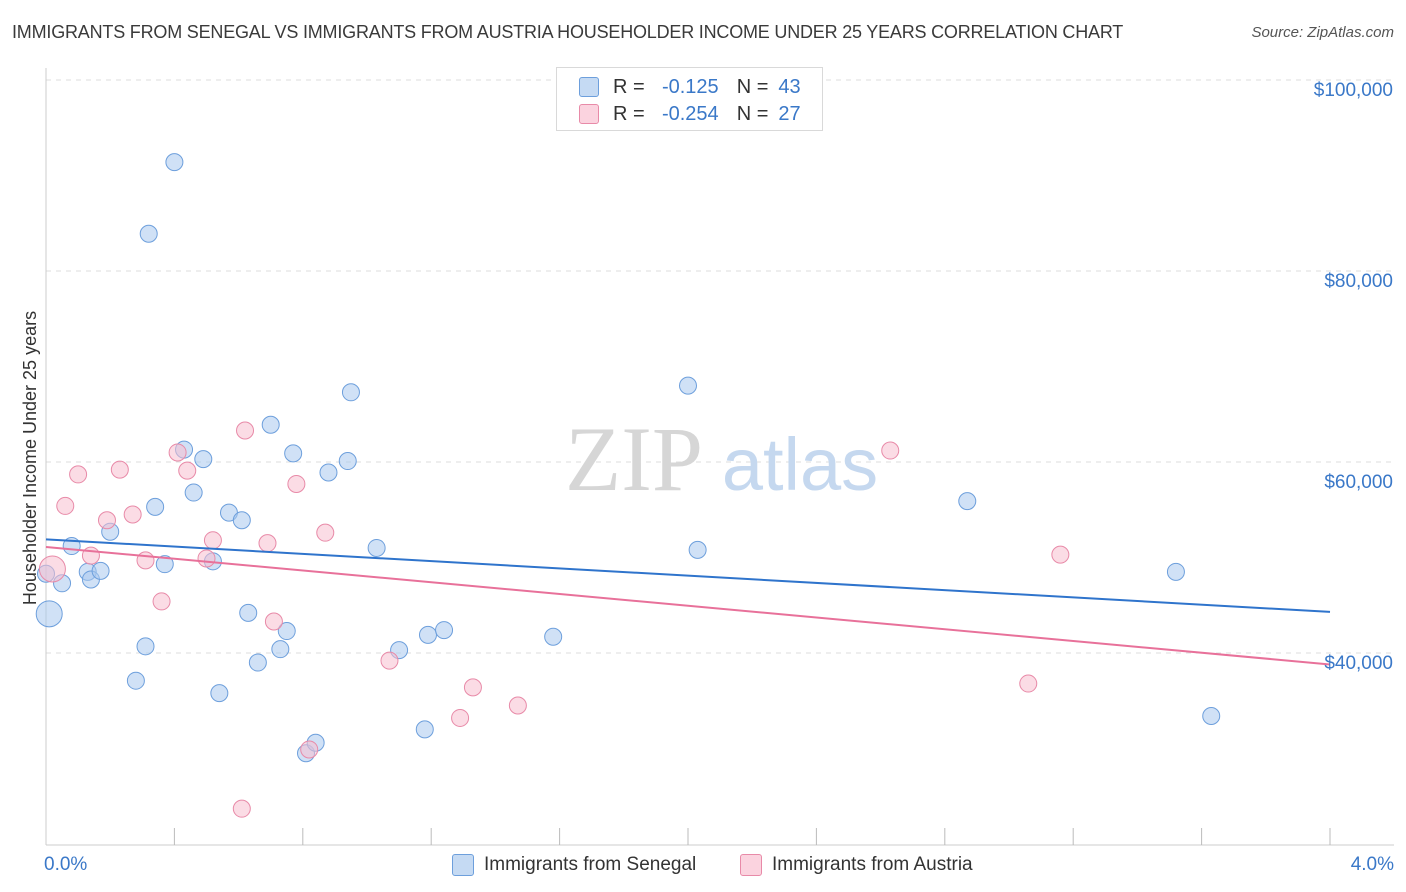 The height and width of the screenshot is (892, 1406). I want to click on austria-swatch, so click(589, 114).